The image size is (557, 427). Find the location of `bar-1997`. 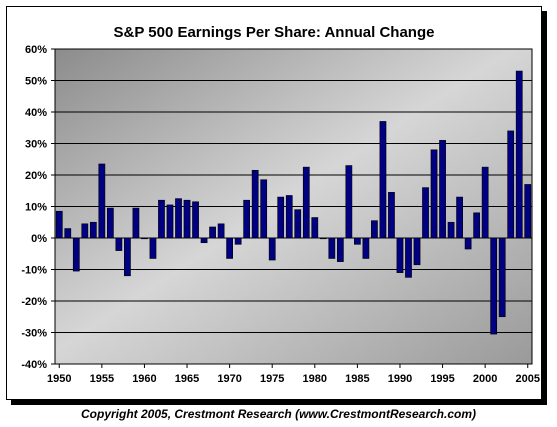

bar-1997 is located at coordinates (459, 217).